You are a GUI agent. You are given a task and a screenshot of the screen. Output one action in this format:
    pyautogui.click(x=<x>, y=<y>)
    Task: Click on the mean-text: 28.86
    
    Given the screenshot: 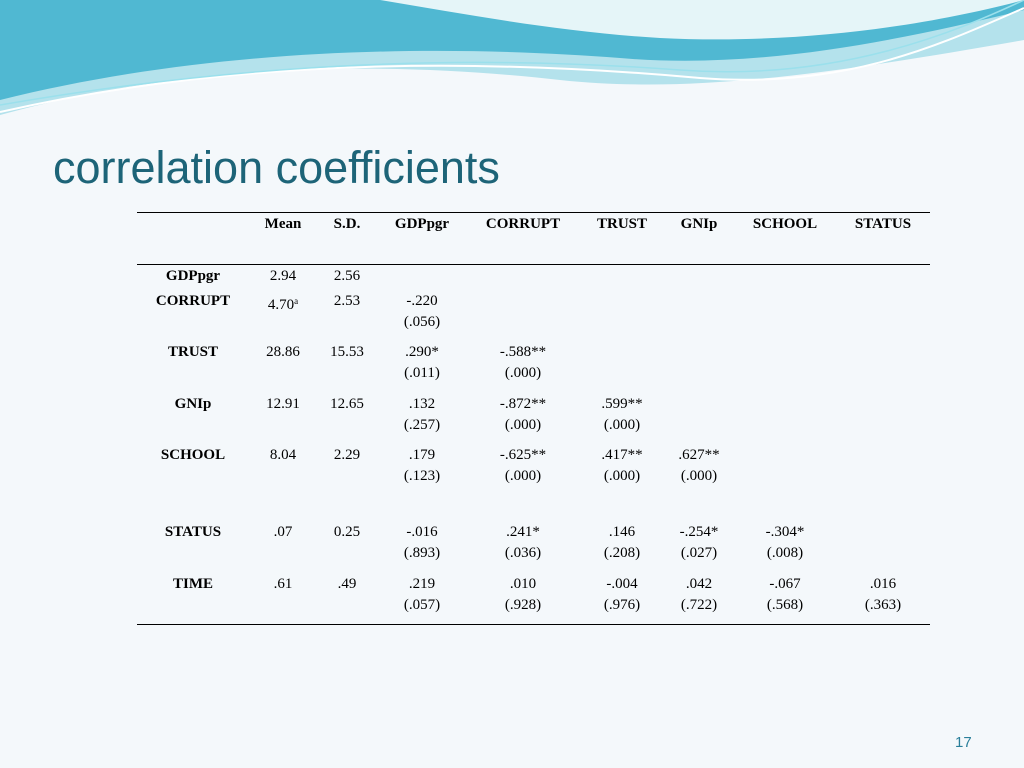 What is the action you would take?
    pyautogui.click(x=283, y=352)
    